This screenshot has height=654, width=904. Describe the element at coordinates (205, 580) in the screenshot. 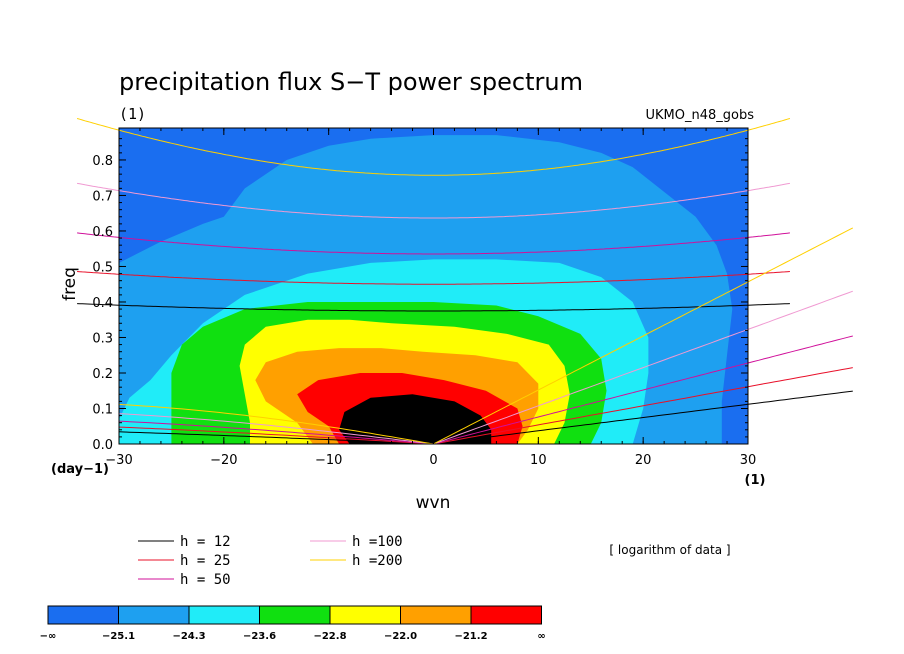

I see `legend-label: h = 50` at that location.